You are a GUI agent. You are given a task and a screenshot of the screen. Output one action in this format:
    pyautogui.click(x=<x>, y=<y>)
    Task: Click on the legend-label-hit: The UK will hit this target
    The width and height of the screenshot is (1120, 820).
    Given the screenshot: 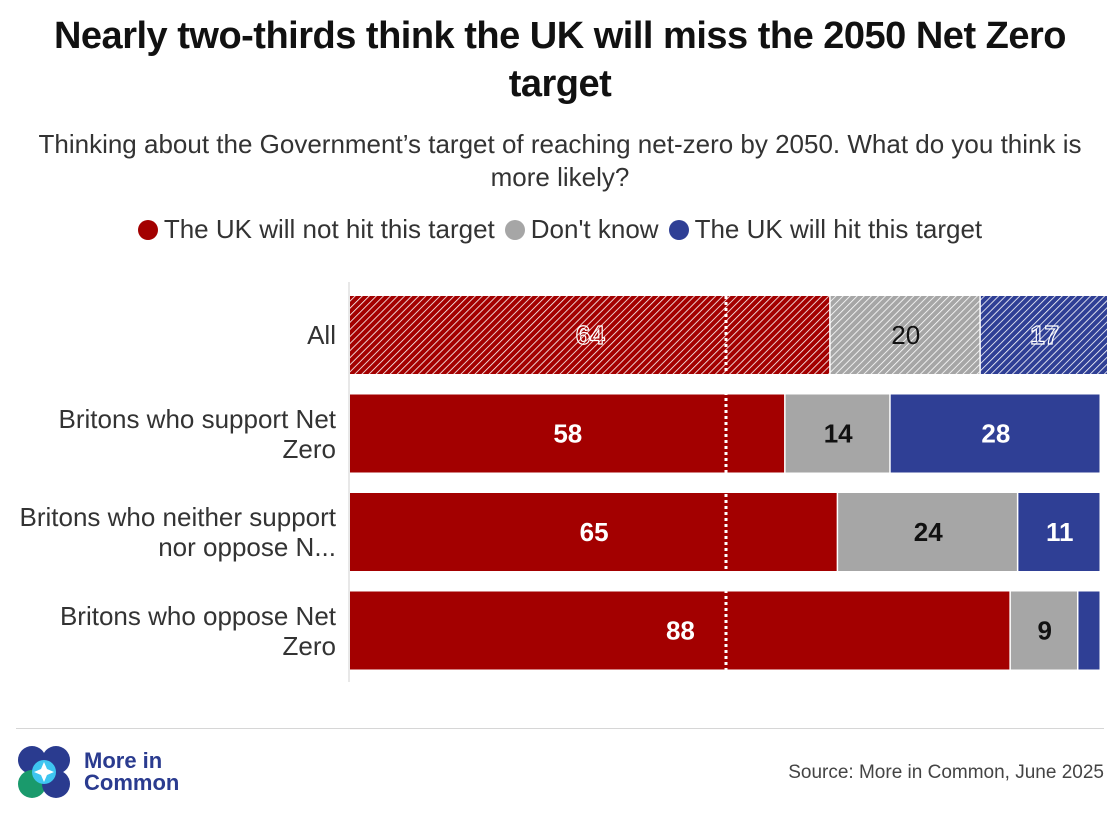 What is the action you would take?
    pyautogui.click(x=838, y=229)
    